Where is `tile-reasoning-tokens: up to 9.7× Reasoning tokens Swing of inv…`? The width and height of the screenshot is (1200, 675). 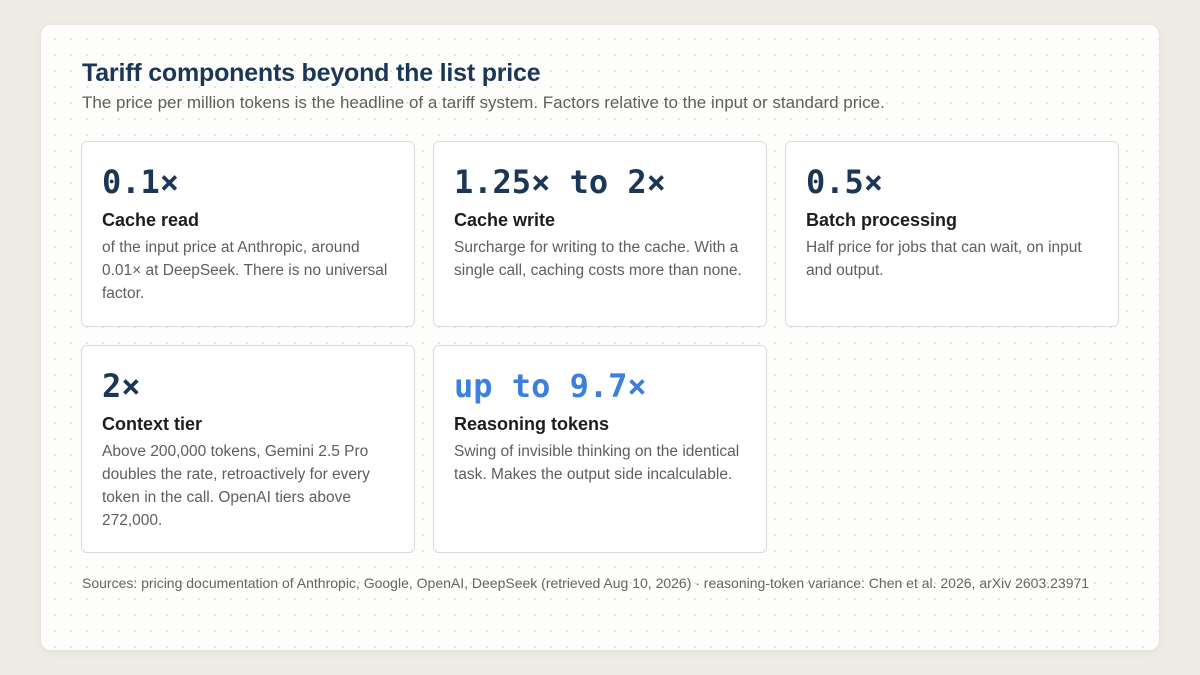 tile-reasoning-tokens: up to 9.7× Reasoning tokens Swing of inv… is located at coordinates (600, 449).